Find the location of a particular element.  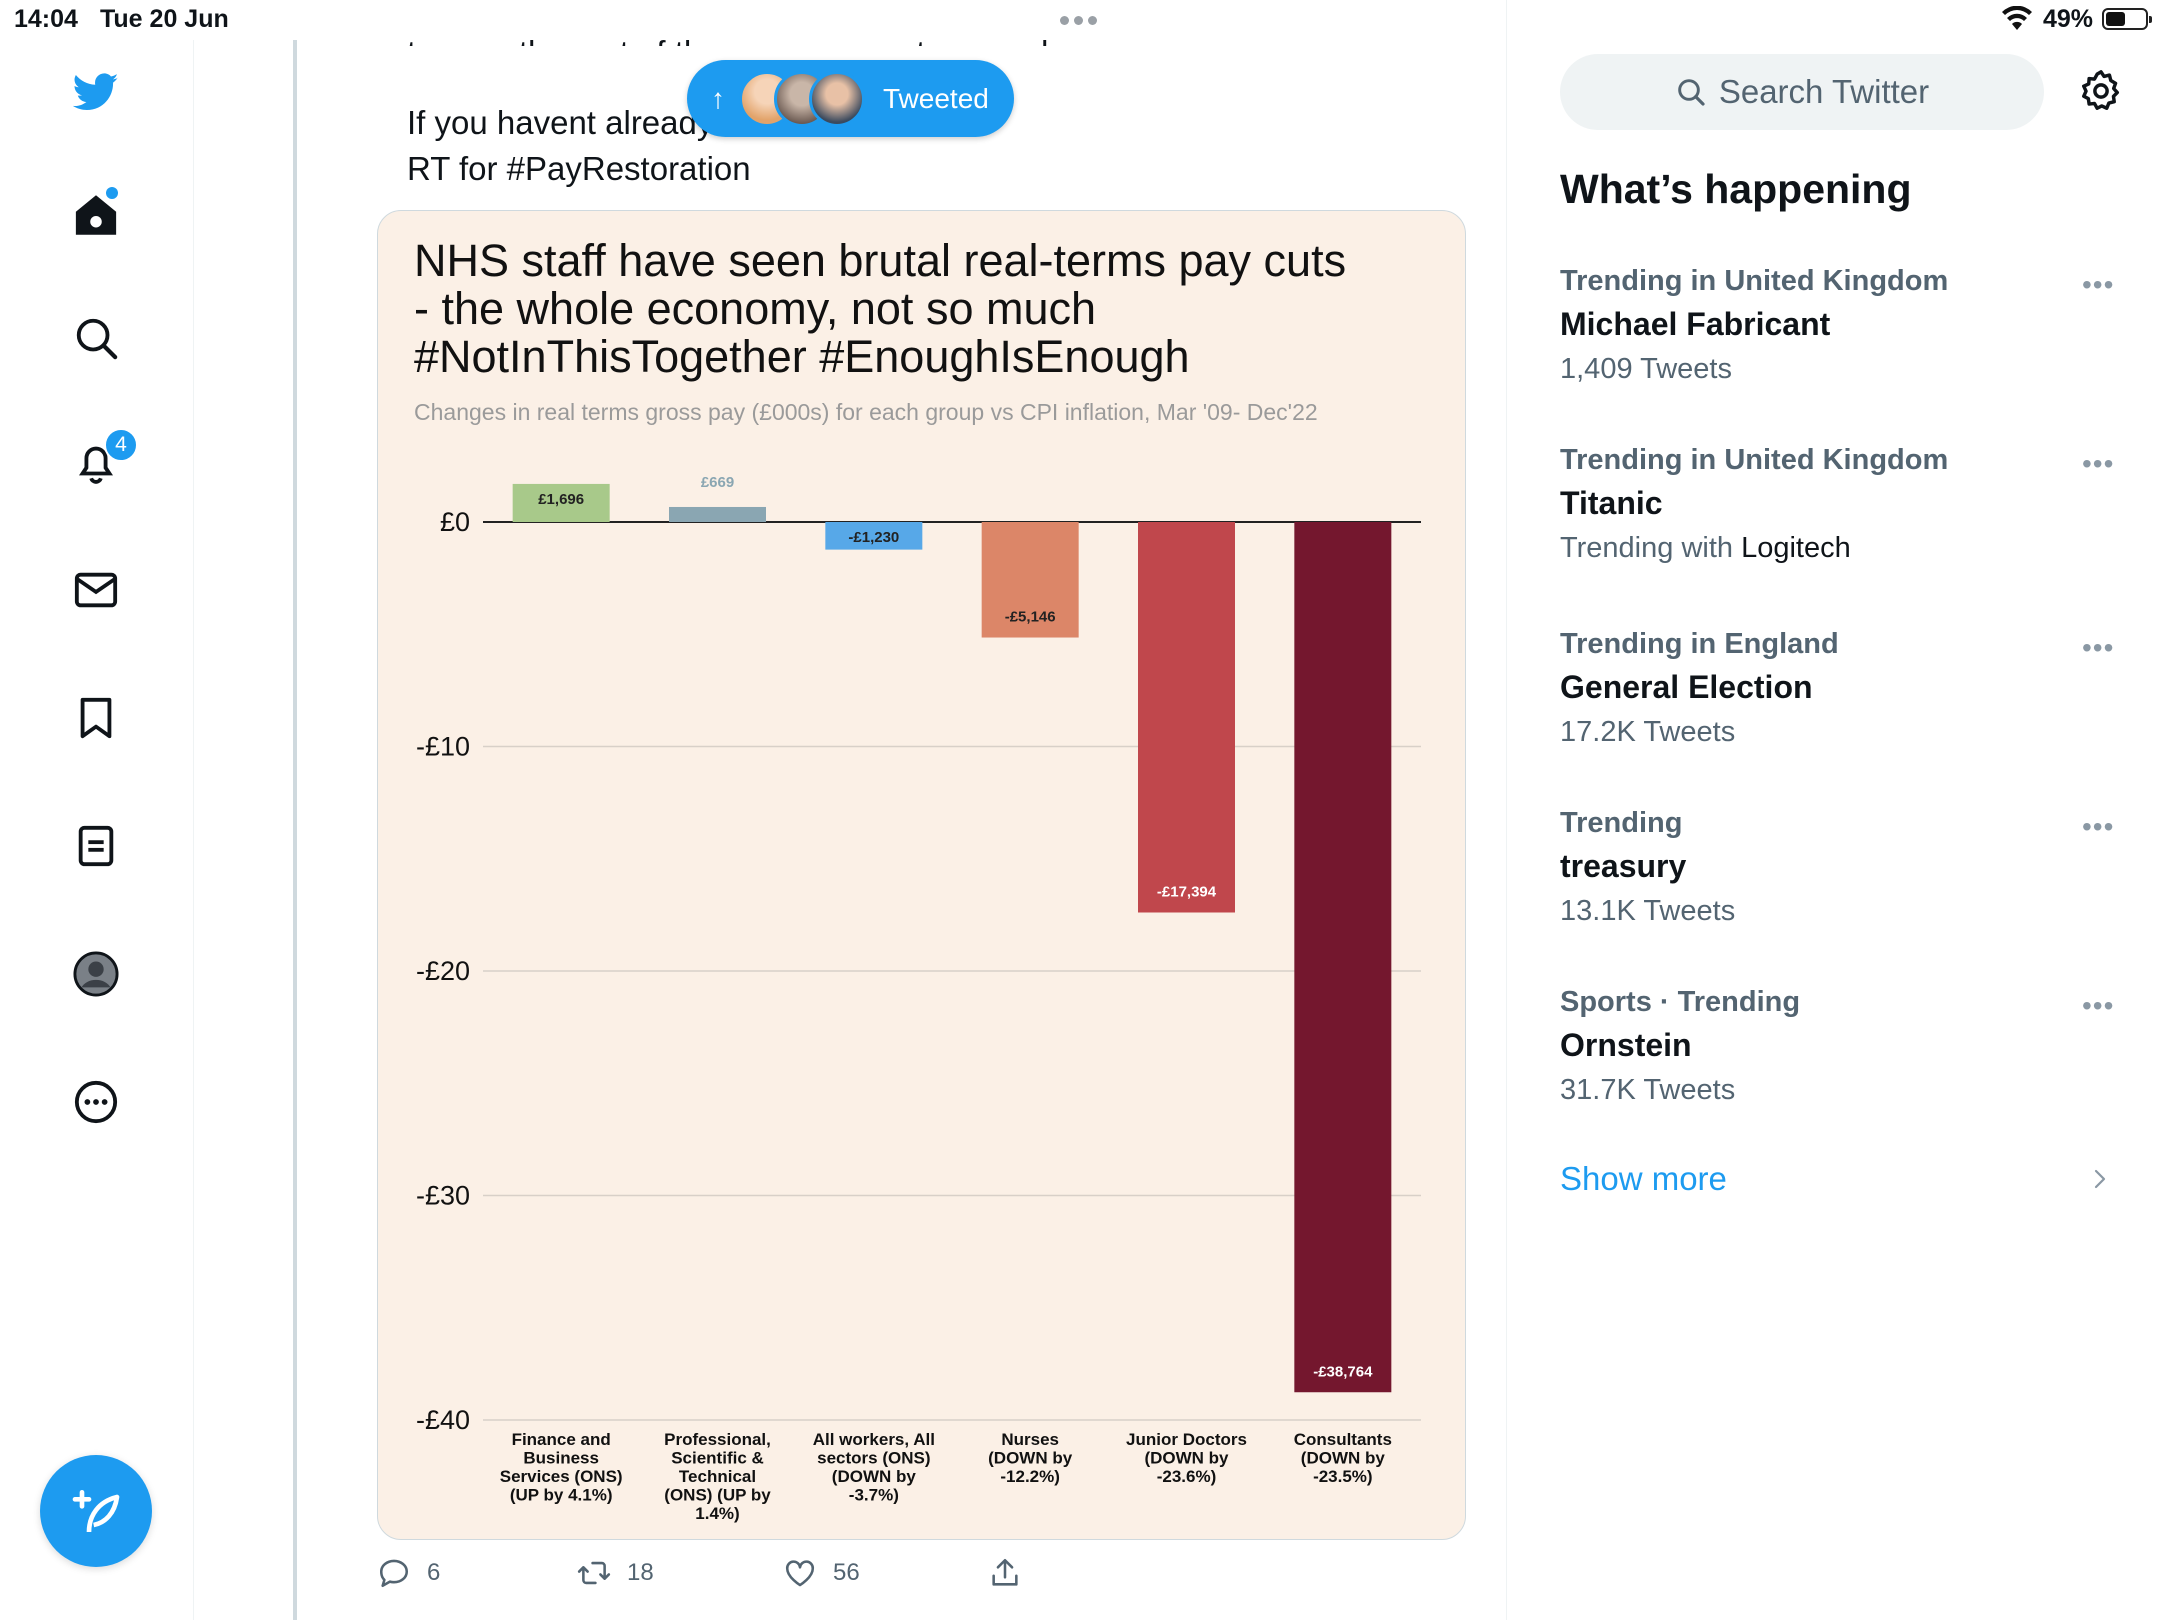

tweet-actions: 6 18 56 is located at coordinates (727, 1581).